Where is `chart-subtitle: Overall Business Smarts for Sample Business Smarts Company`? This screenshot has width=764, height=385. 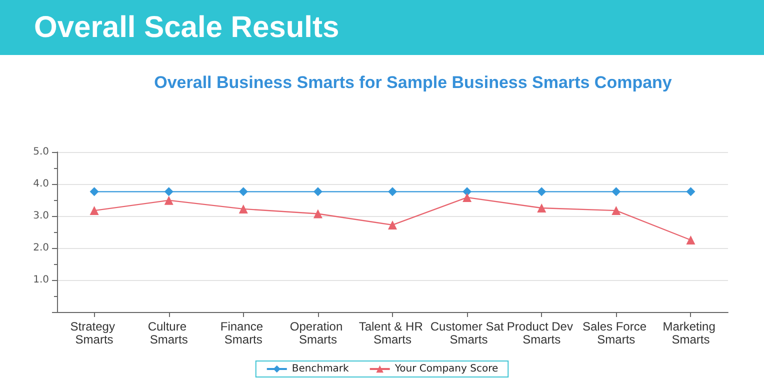
chart-subtitle: Overall Business Smarts for Sample Business Smarts Company is located at coordinates (413, 82).